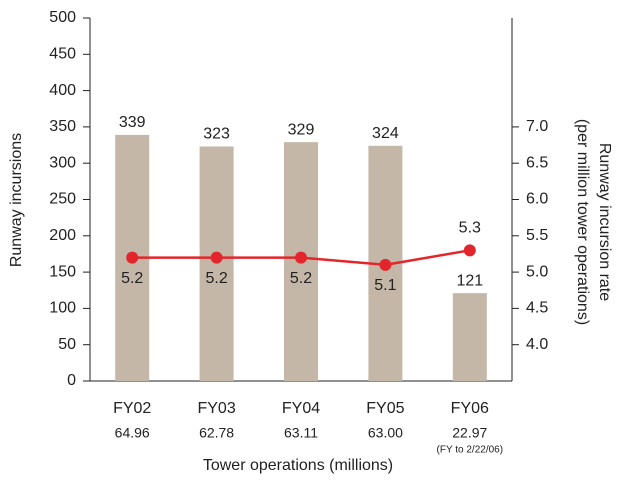 The width and height of the screenshot is (619, 482). Describe the element at coordinates (216, 408) in the screenshot. I see `x-tick-label: FY03` at that location.